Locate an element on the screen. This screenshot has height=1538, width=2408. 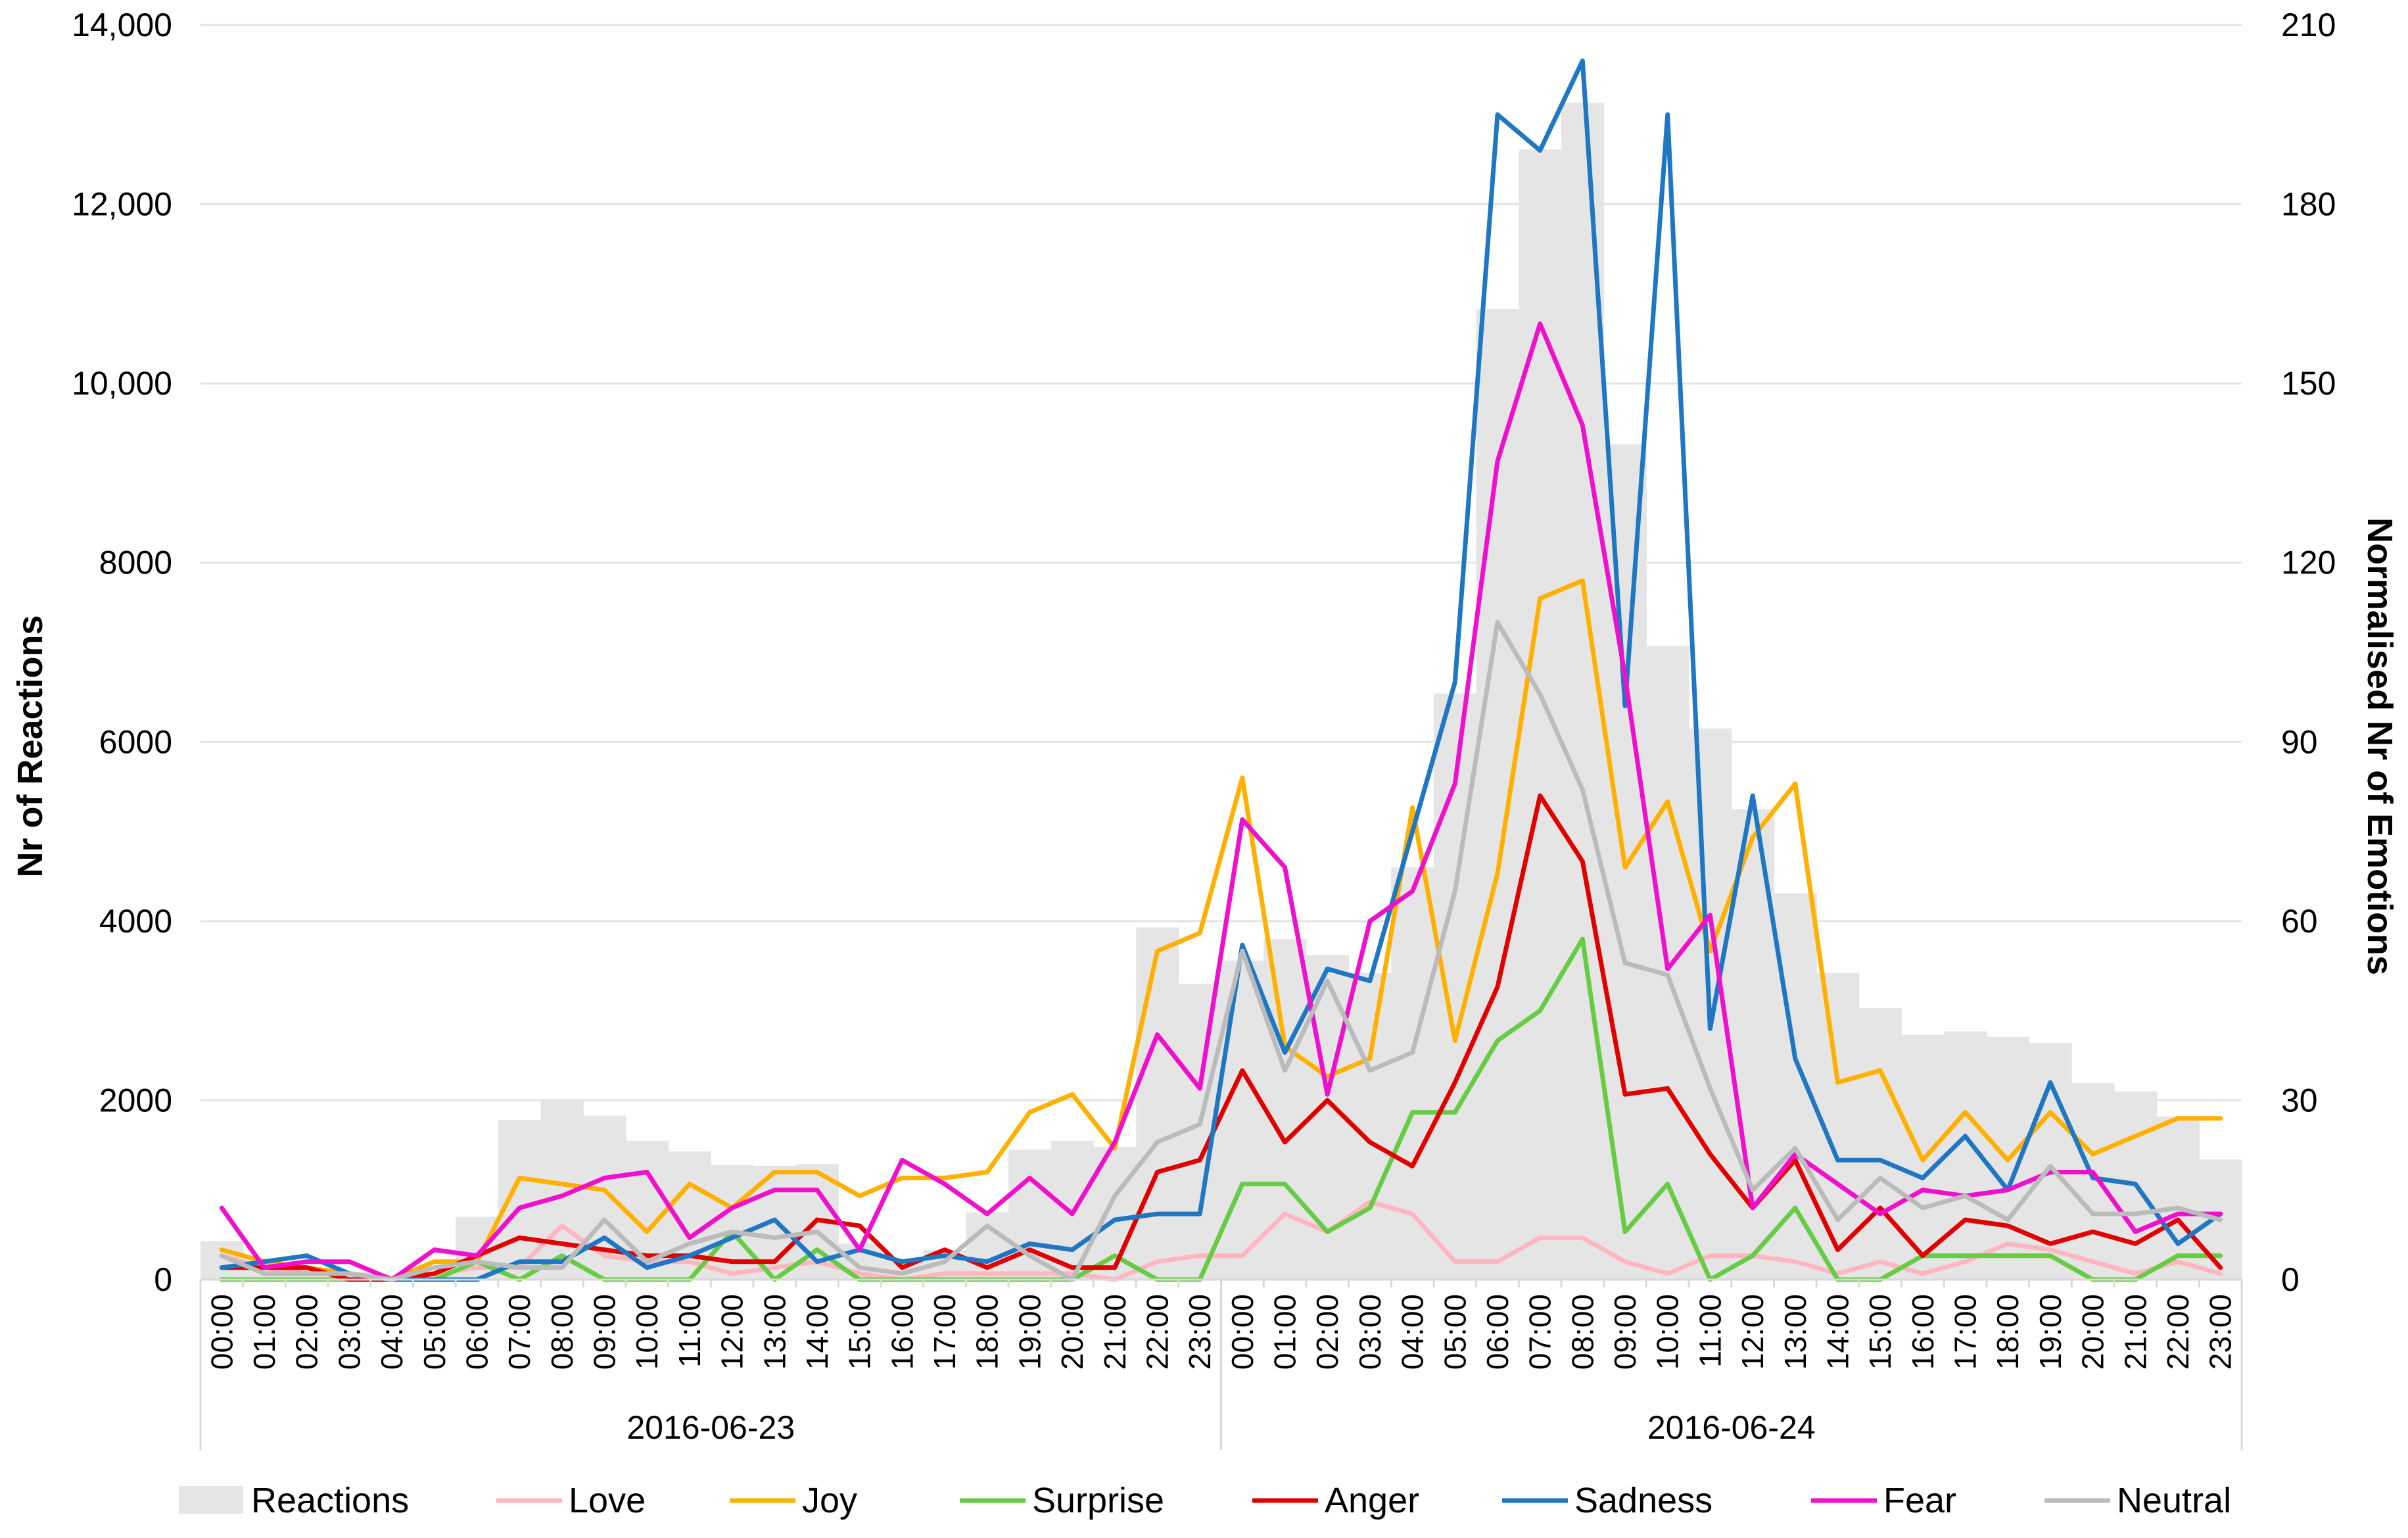
y-right-tick-label: 150 is located at coordinates (2308, 384).